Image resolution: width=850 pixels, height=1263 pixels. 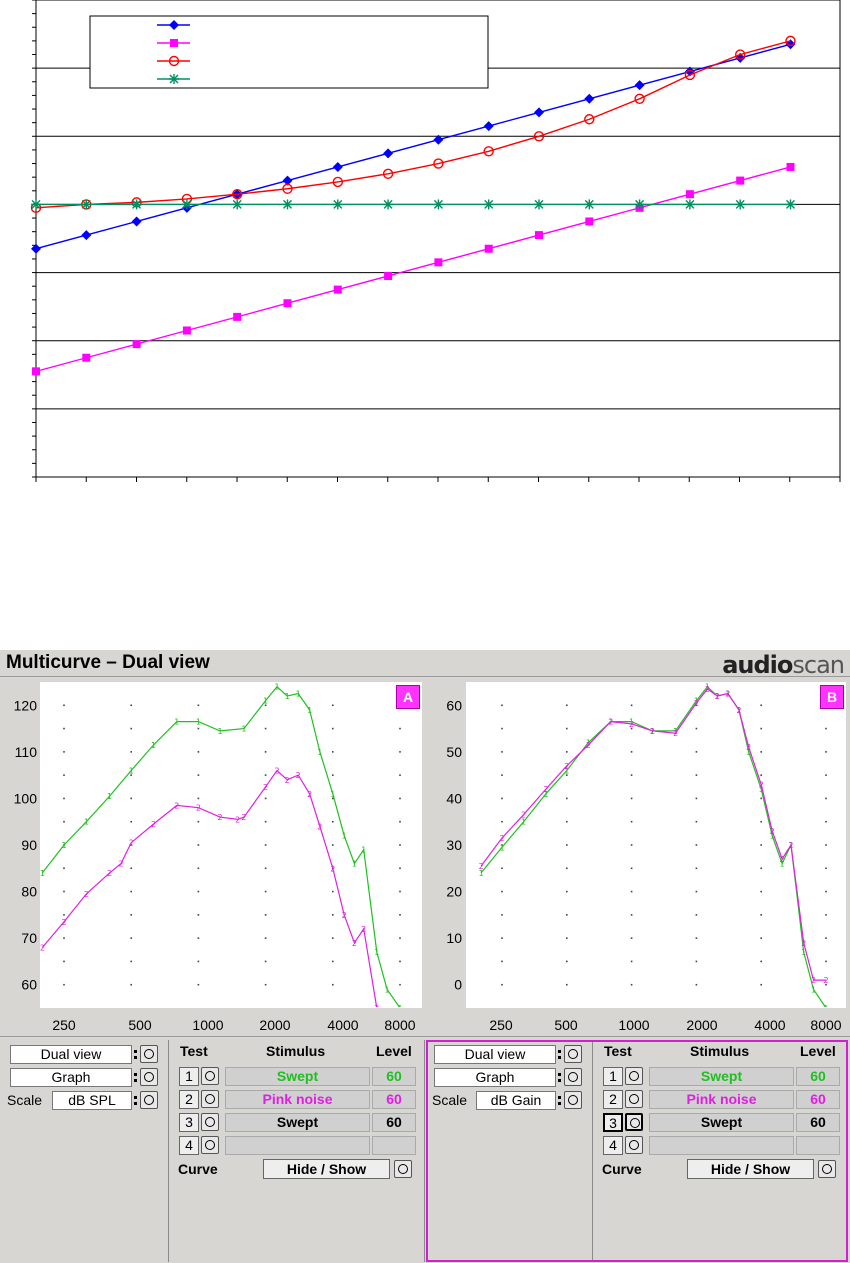 What do you see at coordinates (92, 1100) in the screenshot?
I see `scale-dropdown-left: dB SPL` at bounding box center [92, 1100].